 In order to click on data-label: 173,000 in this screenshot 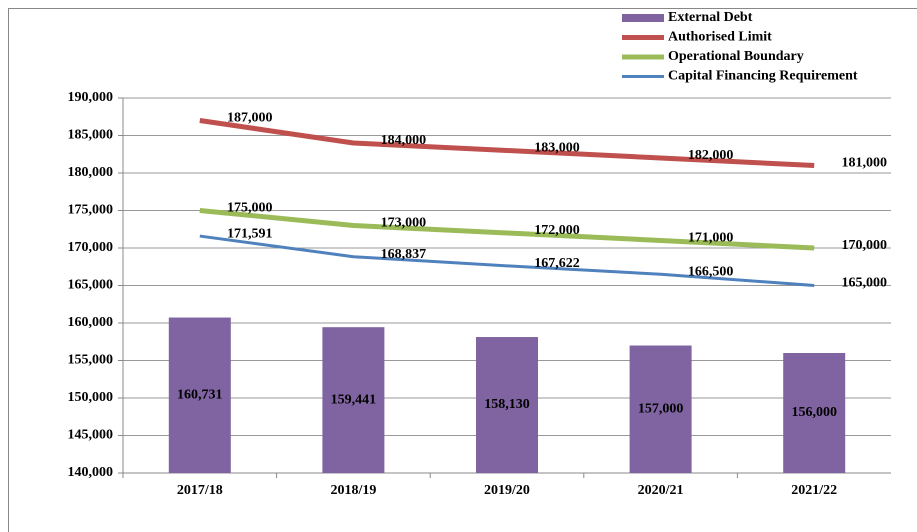, I will do `click(404, 223)`.